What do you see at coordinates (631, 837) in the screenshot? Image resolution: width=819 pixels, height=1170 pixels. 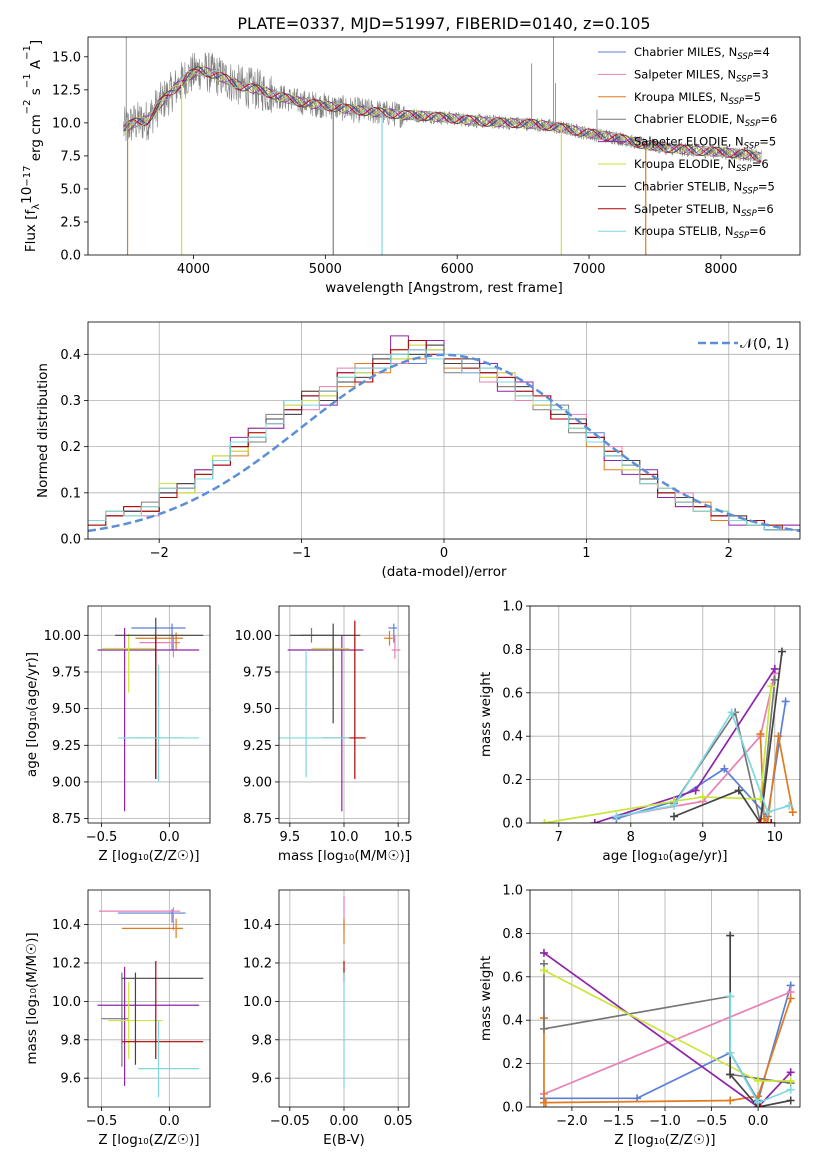 I see `x-tick-label: 8` at bounding box center [631, 837].